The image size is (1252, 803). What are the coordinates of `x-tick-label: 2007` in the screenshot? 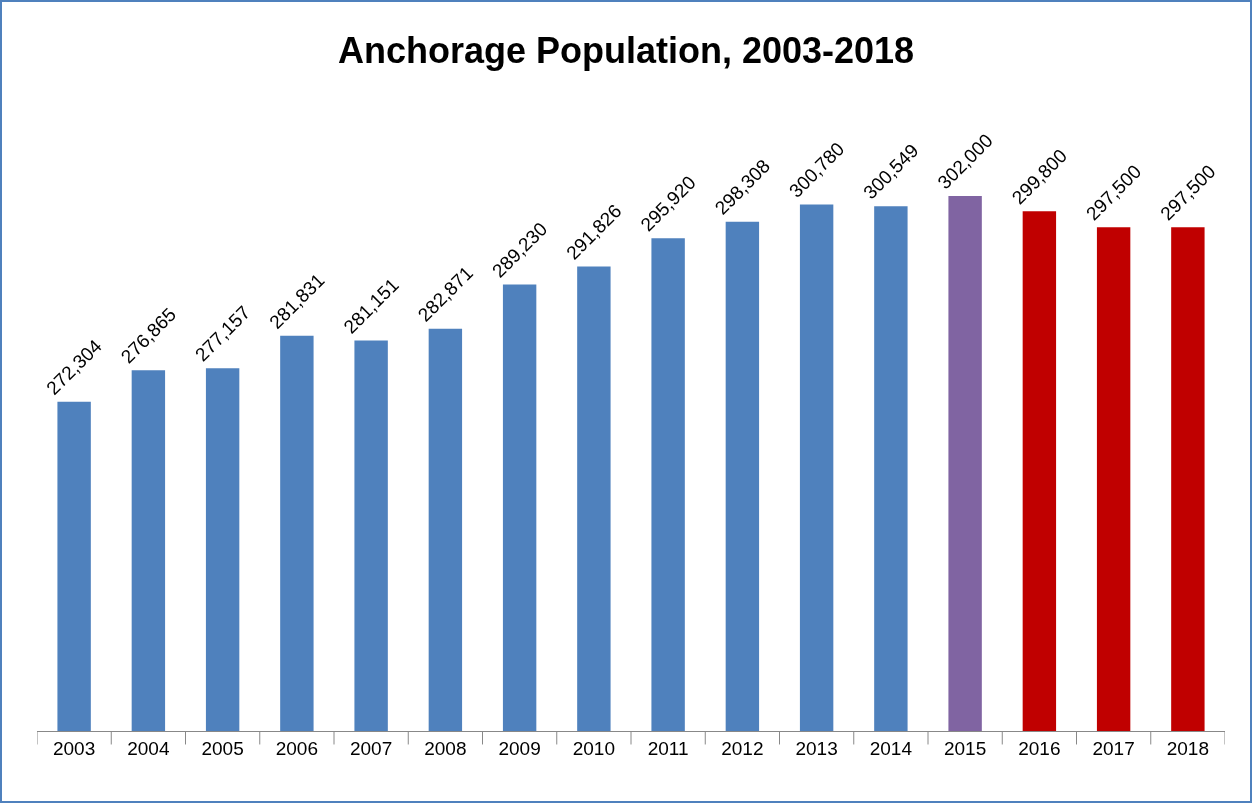 It's located at (371, 748).